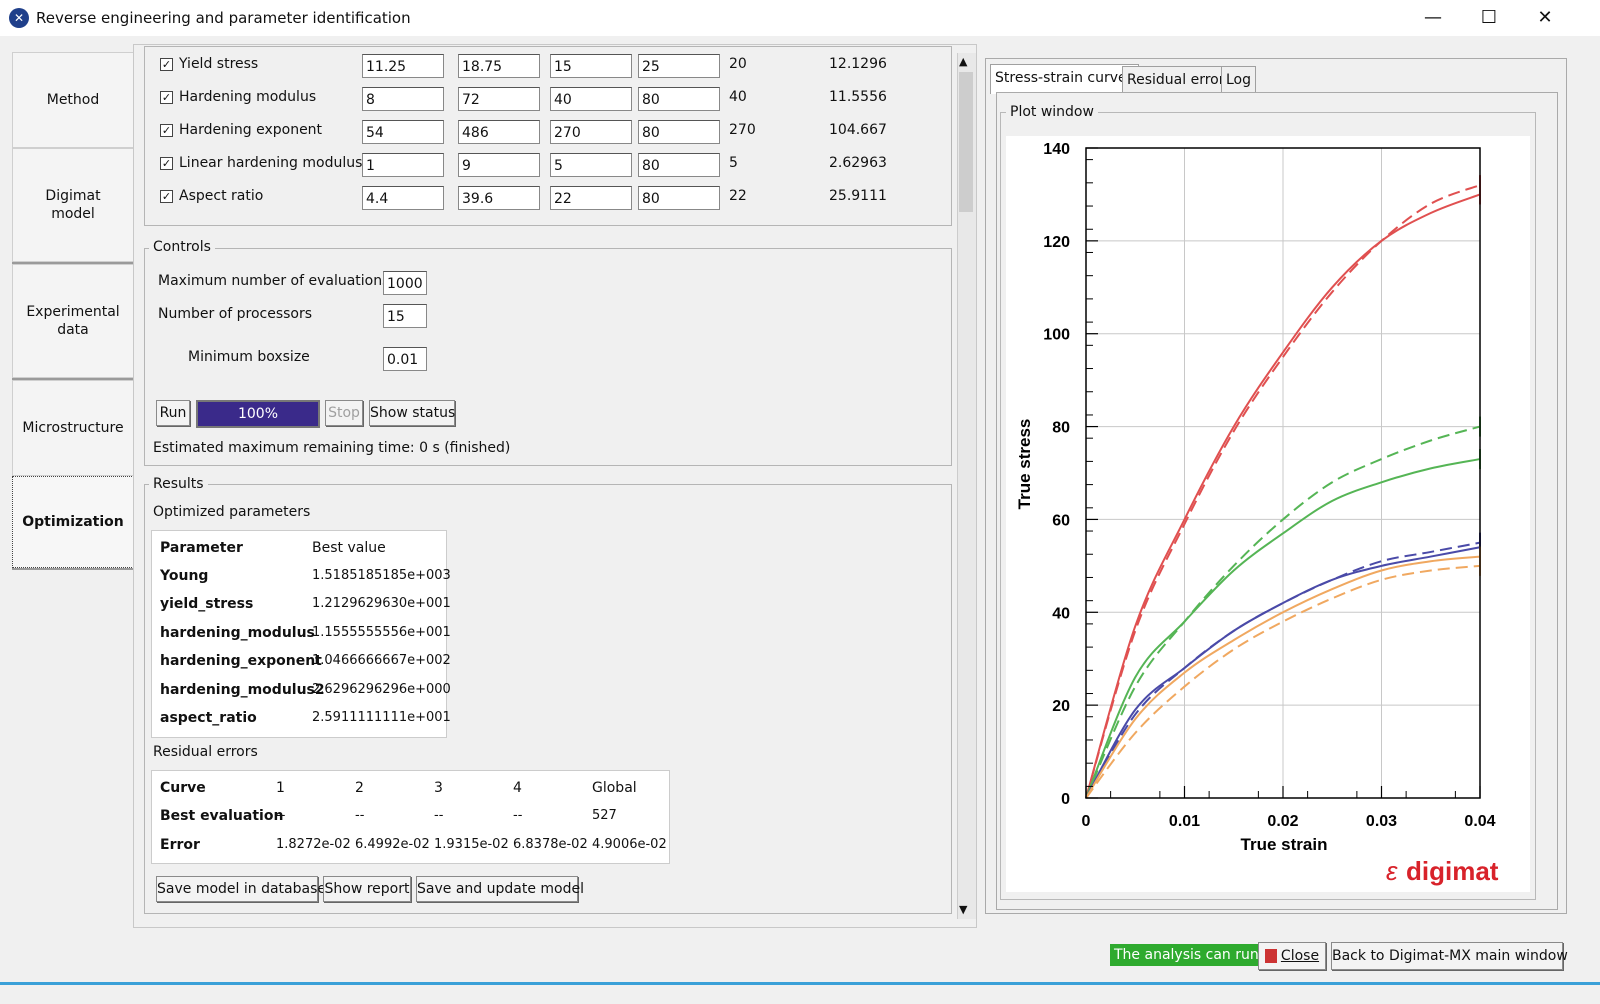 The image size is (1600, 1004). Describe the element at coordinates (313, 844) in the screenshot. I see `residual-cell: 1.8272e-02` at that location.